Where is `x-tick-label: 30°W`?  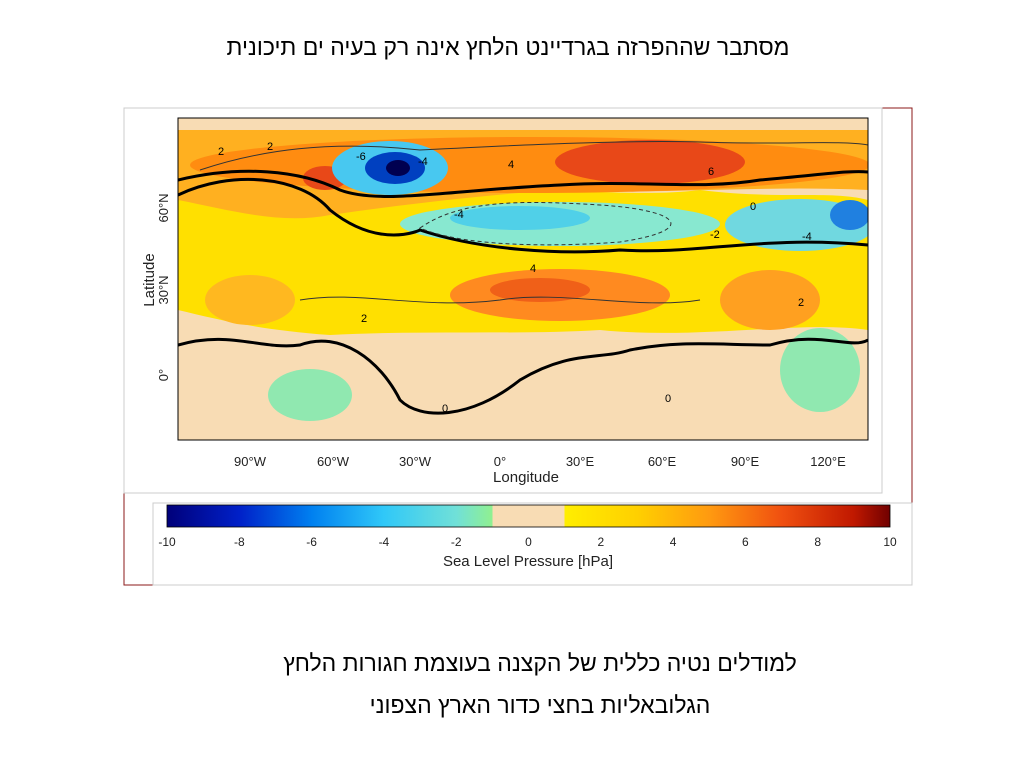
x-tick-label: 30°W is located at coordinates (415, 461).